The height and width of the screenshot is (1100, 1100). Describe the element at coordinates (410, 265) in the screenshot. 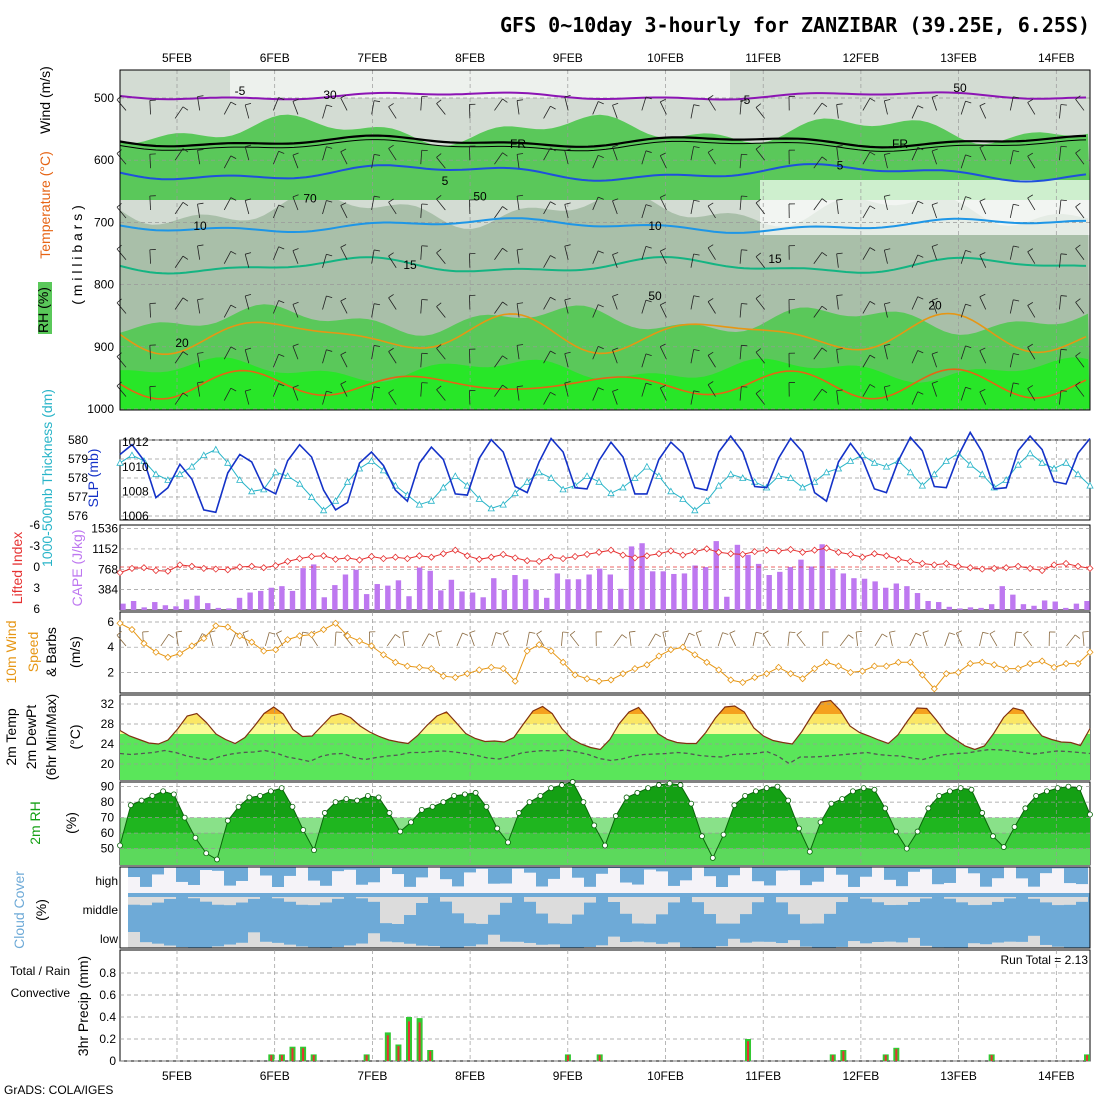

I see `contour-label: 15` at that location.